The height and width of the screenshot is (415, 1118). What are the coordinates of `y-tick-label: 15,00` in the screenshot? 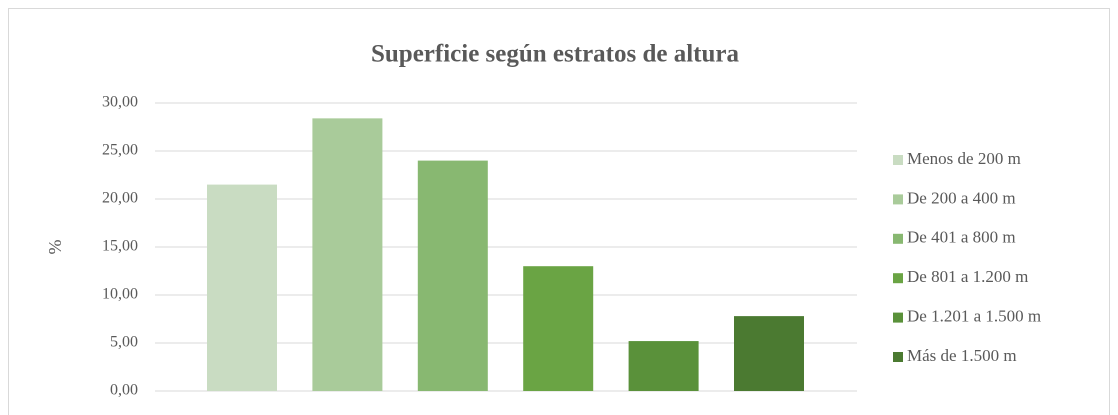 It's located at (120, 246).